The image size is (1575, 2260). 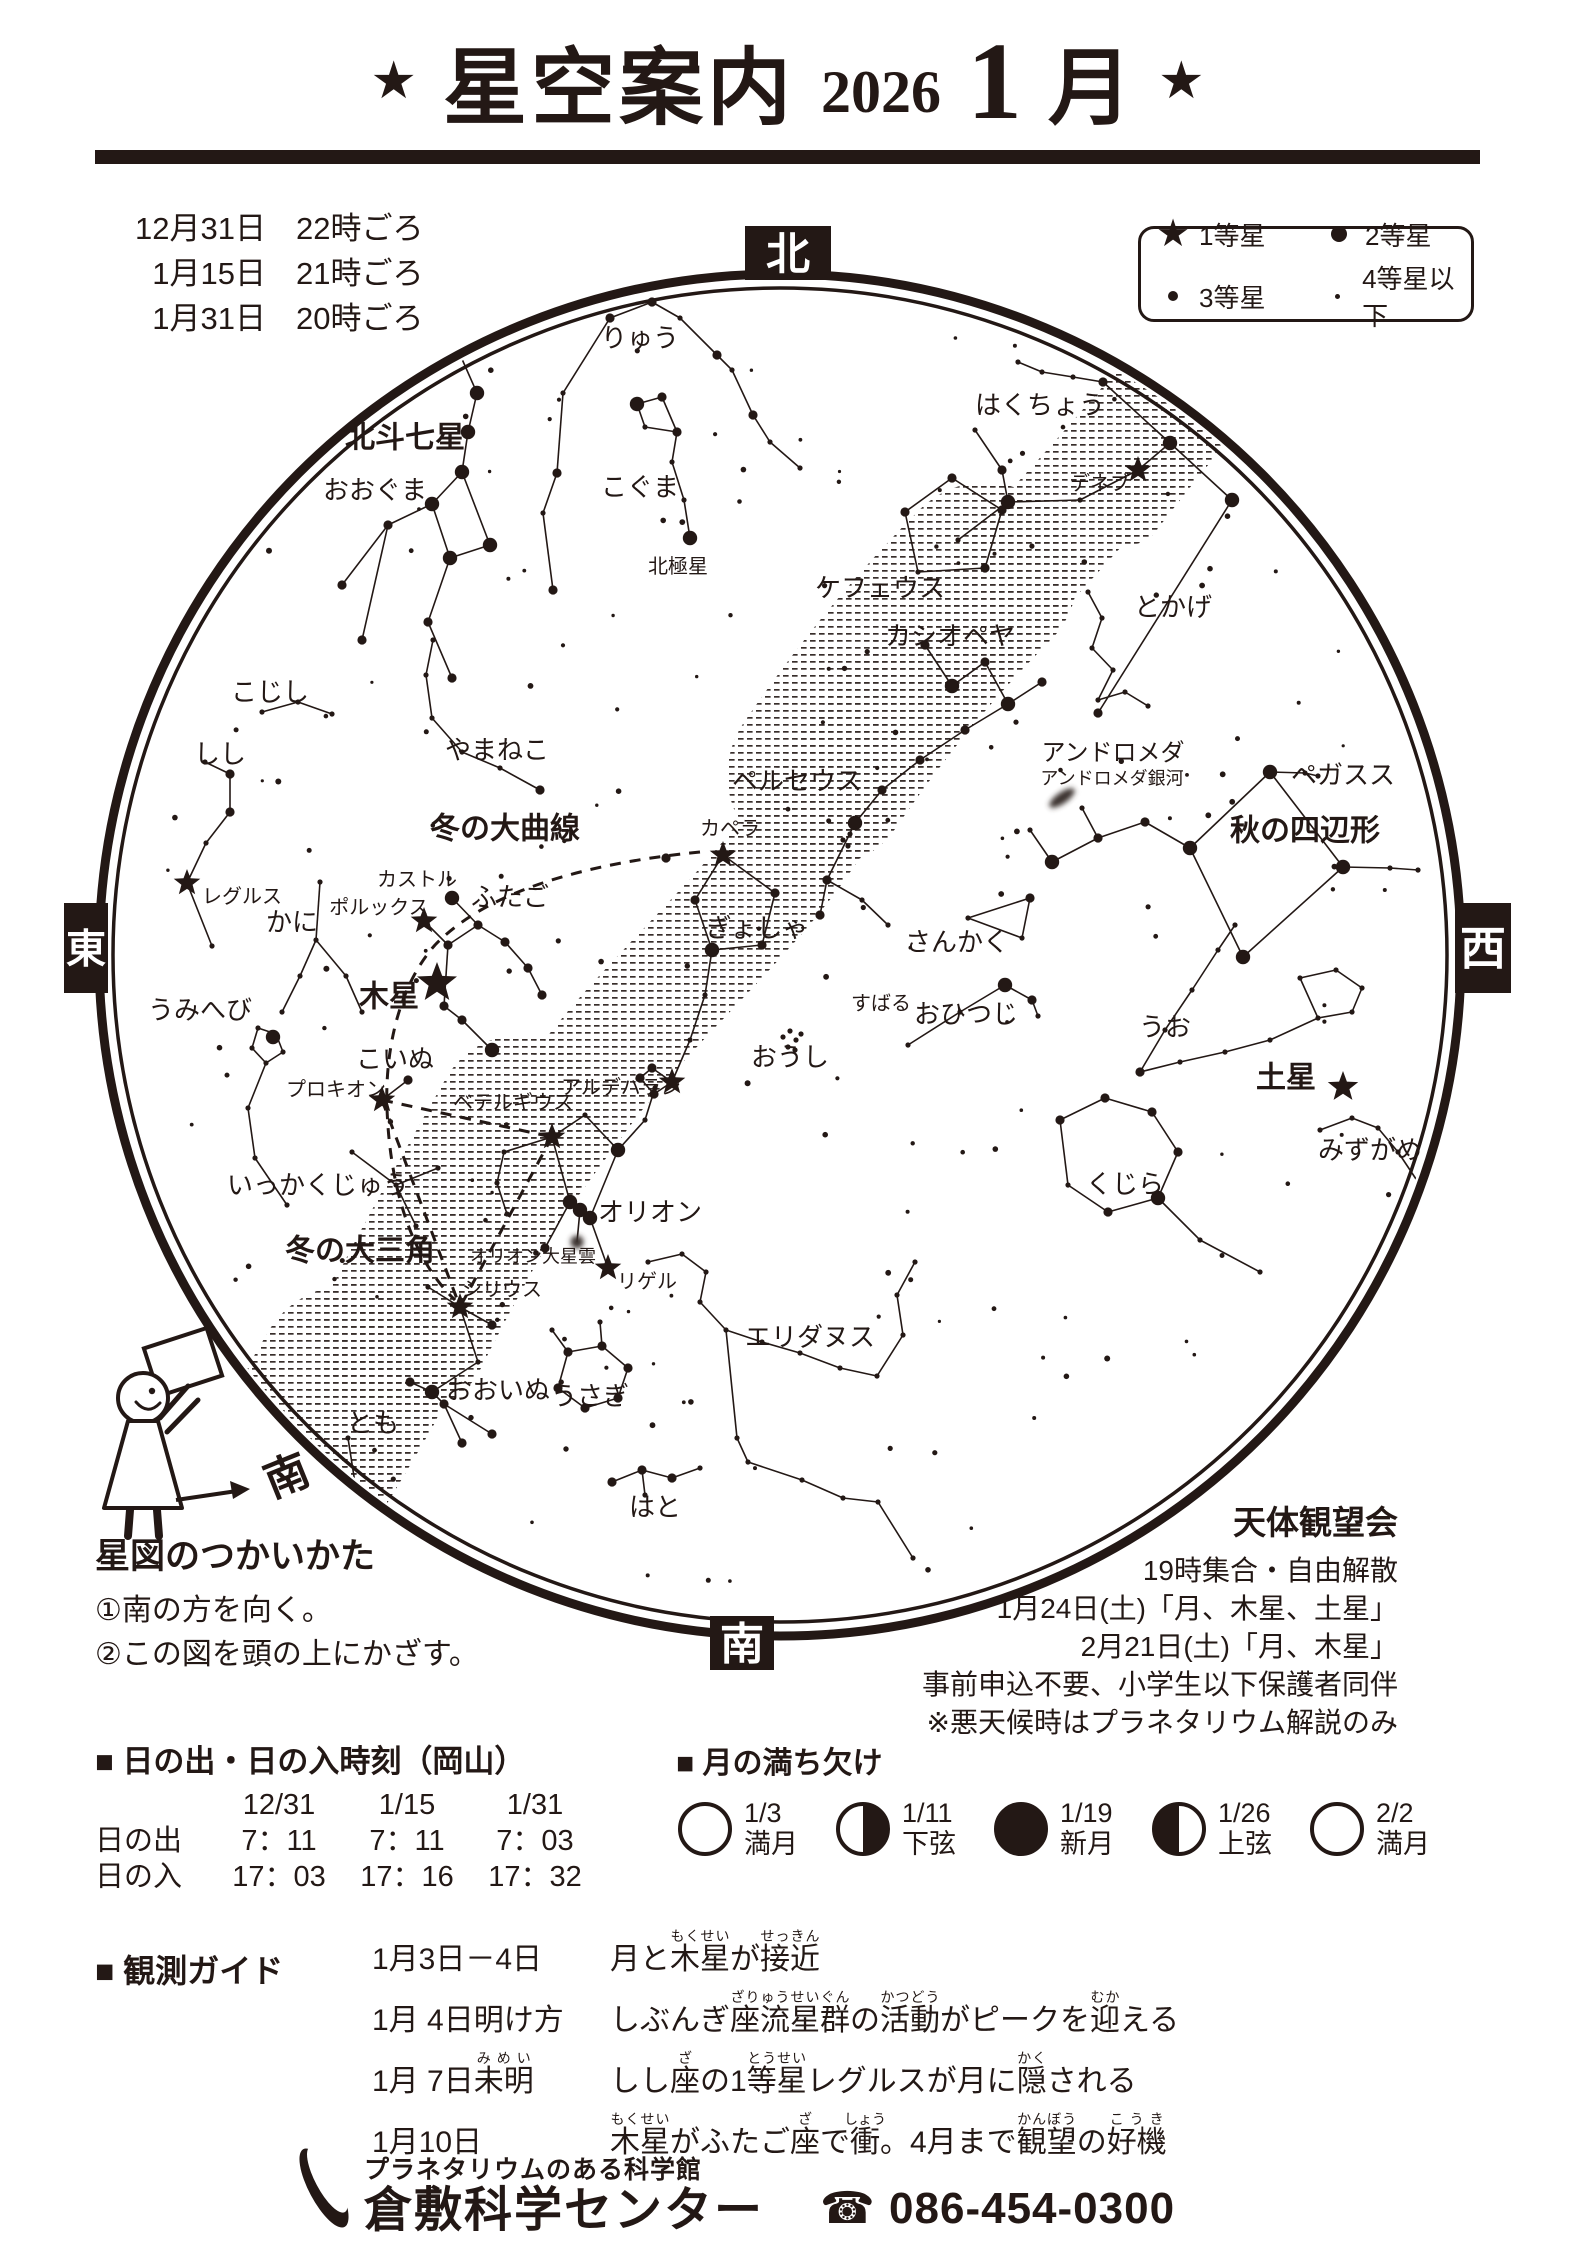 What do you see at coordinates (1112, 752) in the screenshot?
I see `chart-label: アンドロメダ` at bounding box center [1112, 752].